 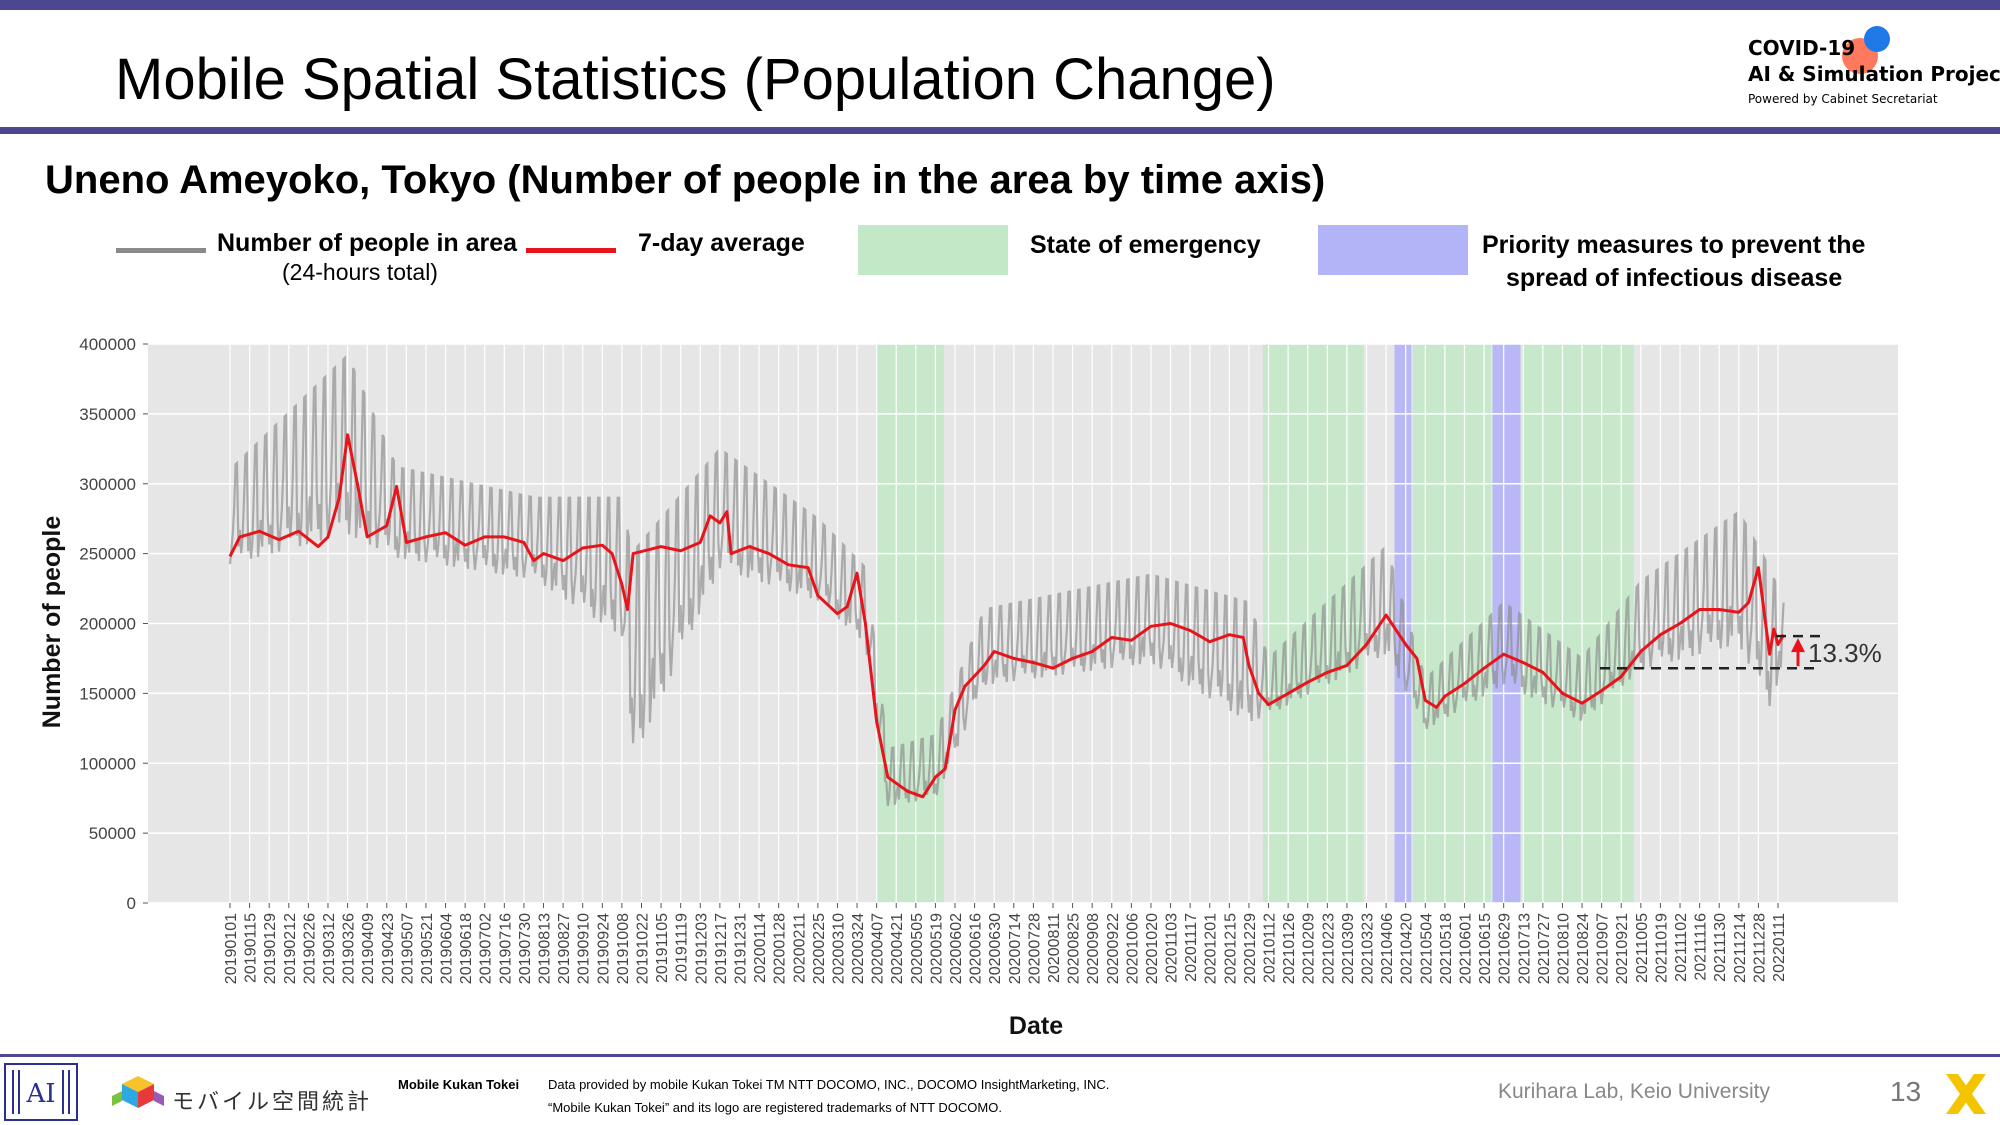 I want to click on y-tick-label: 250000, so click(x=107, y=554).